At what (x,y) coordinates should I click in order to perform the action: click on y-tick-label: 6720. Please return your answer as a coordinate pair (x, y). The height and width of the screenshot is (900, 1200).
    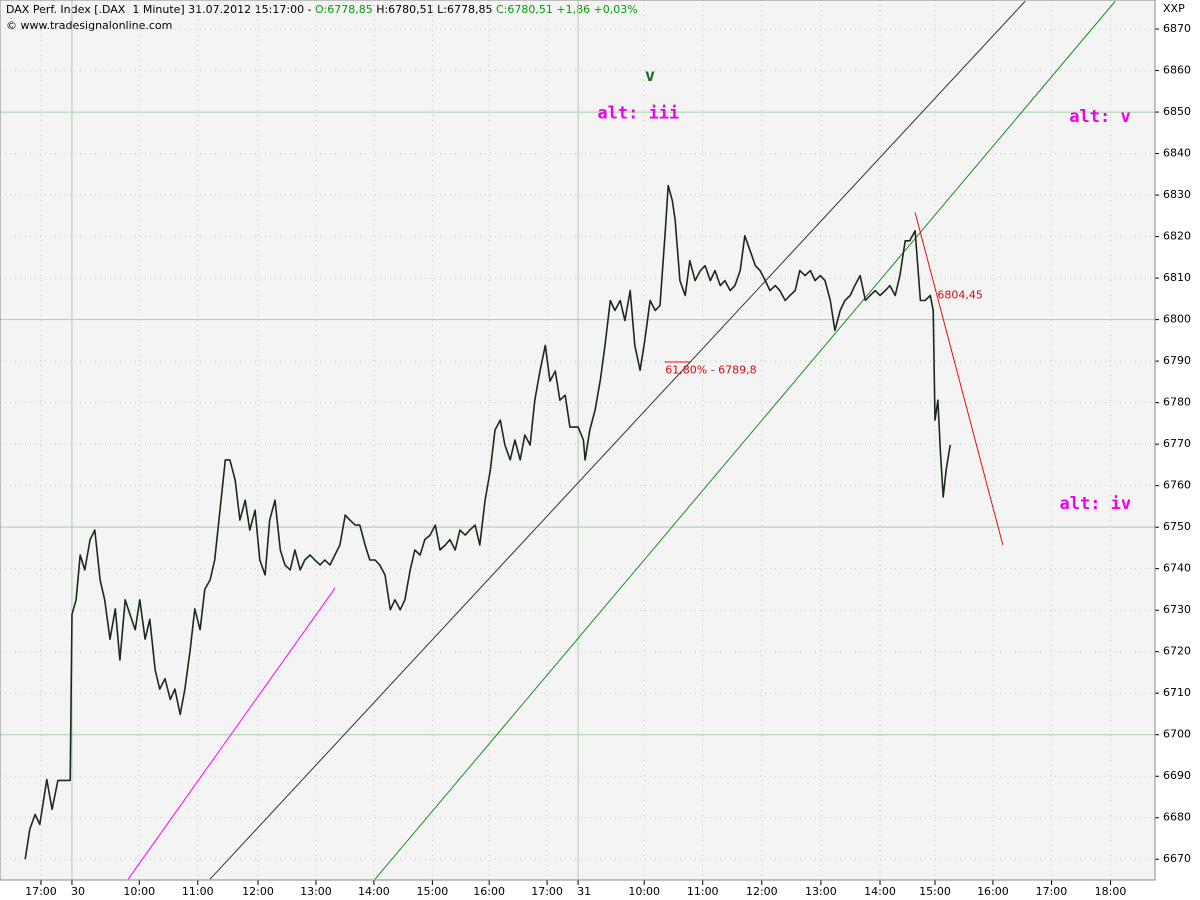
    Looking at the image, I should click on (1177, 651).